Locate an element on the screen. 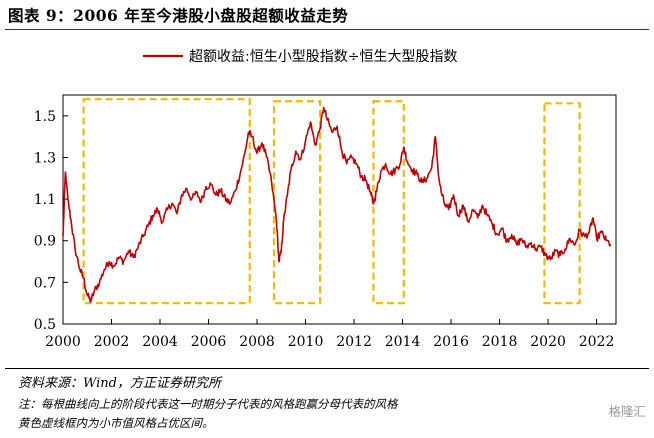  watermark: 格隆汇 is located at coordinates (627, 410).